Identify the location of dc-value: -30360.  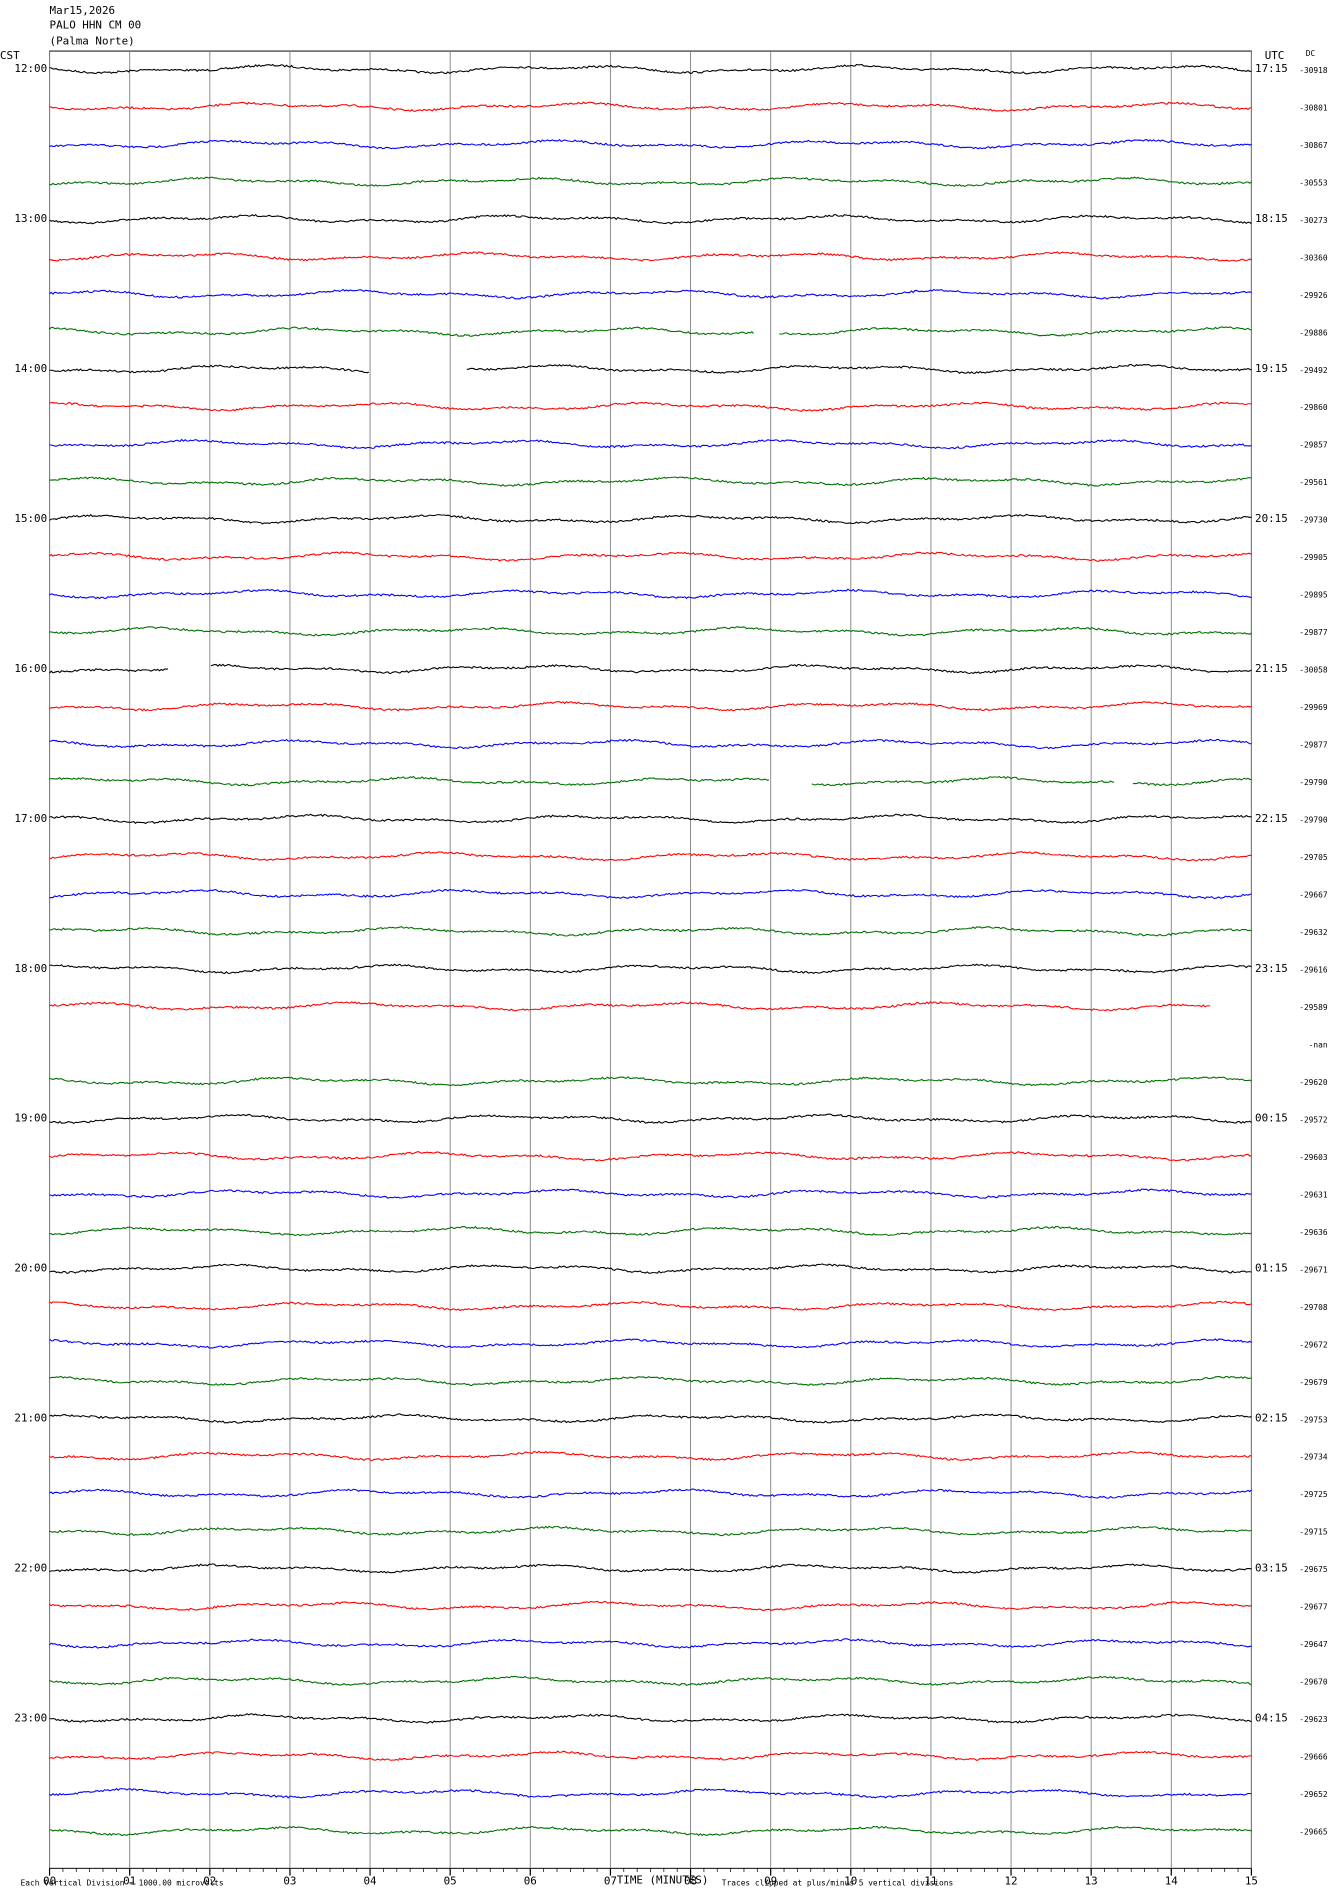
(1313, 257).